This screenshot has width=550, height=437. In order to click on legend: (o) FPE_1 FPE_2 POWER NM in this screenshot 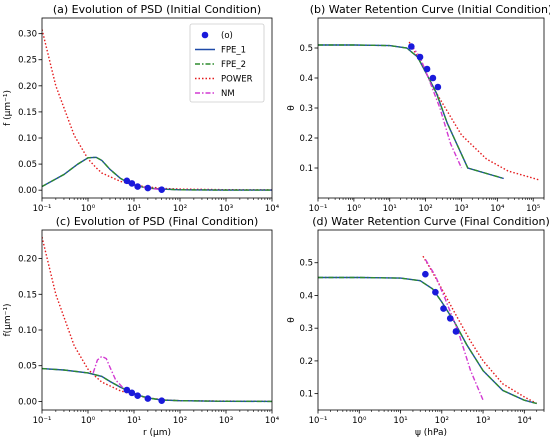, I will do `click(227, 63)`.